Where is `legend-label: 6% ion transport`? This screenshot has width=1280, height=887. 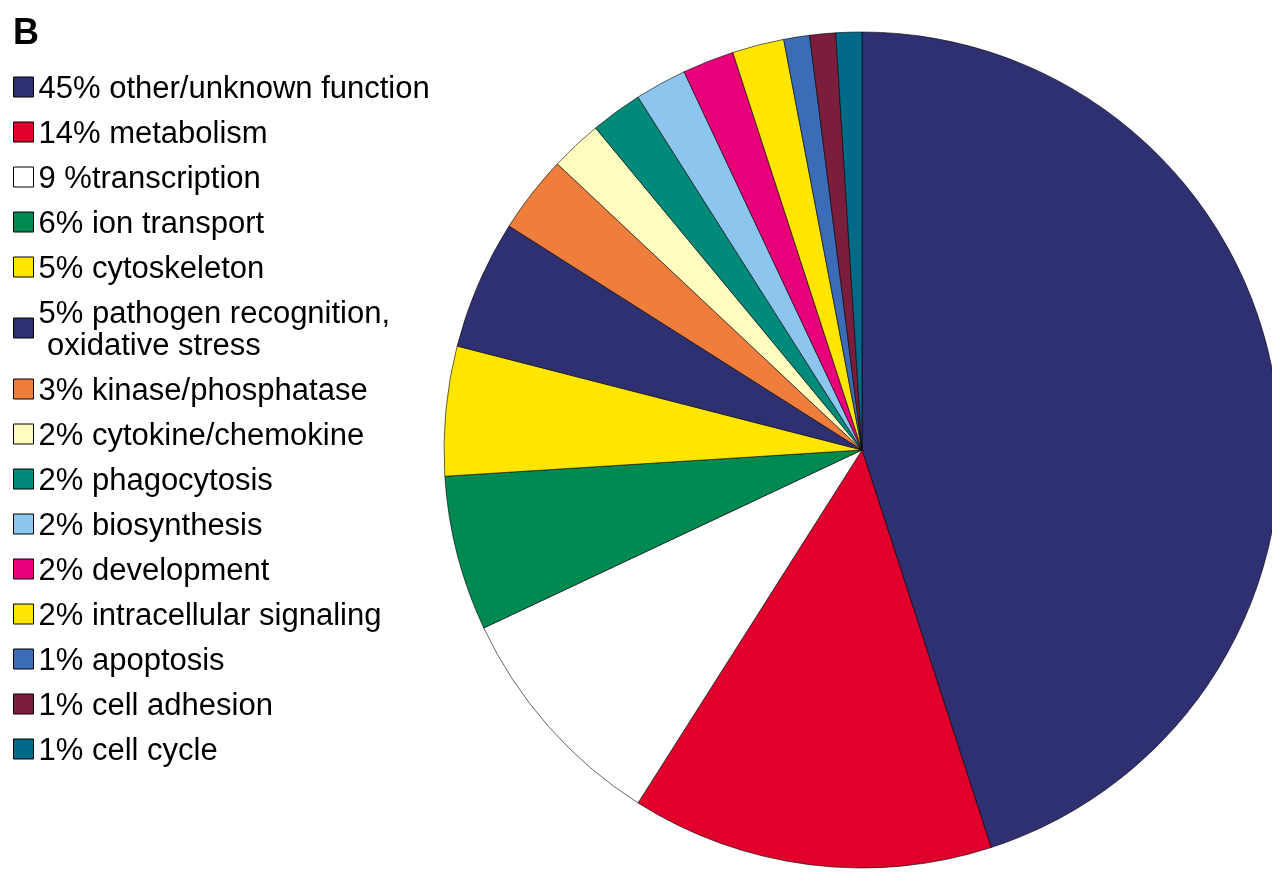 legend-label: 6% ion transport is located at coordinates (151, 222).